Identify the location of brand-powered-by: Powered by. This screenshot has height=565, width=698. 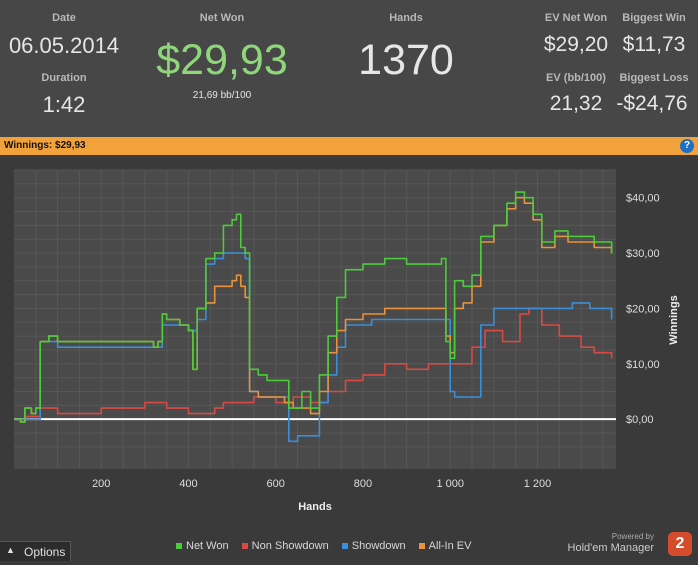
(632, 536).